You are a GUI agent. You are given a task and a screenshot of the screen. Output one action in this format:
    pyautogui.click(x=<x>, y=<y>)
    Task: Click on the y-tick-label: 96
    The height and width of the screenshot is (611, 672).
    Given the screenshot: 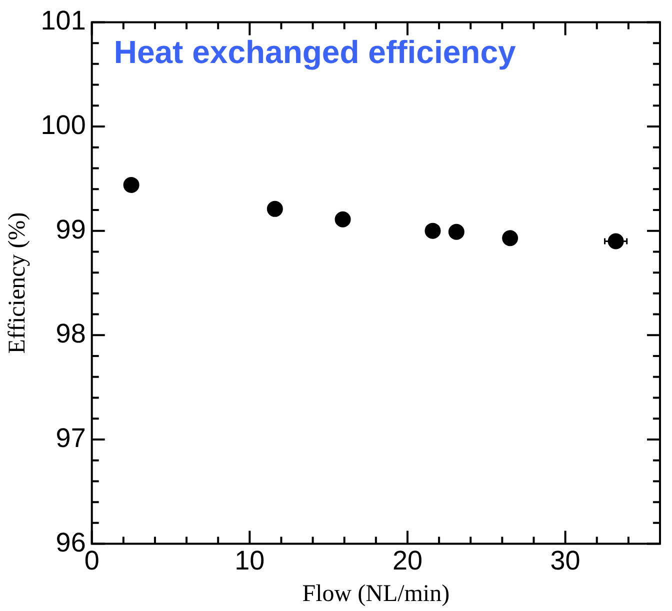 What is the action you would take?
    pyautogui.click(x=71, y=542)
    